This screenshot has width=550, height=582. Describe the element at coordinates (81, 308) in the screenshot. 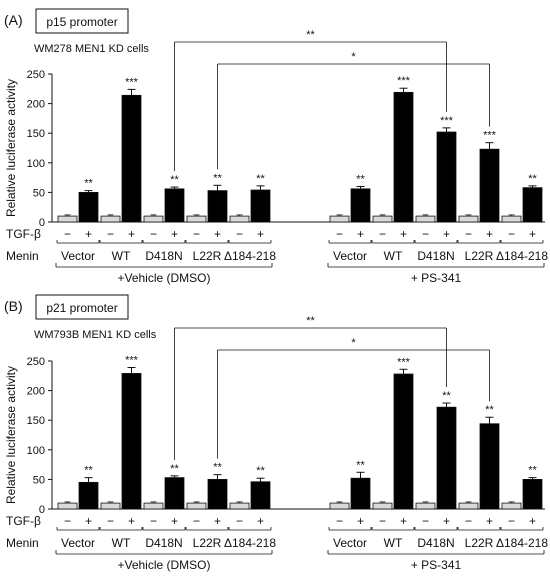

I see `promoter-label: p21 promoter` at that location.